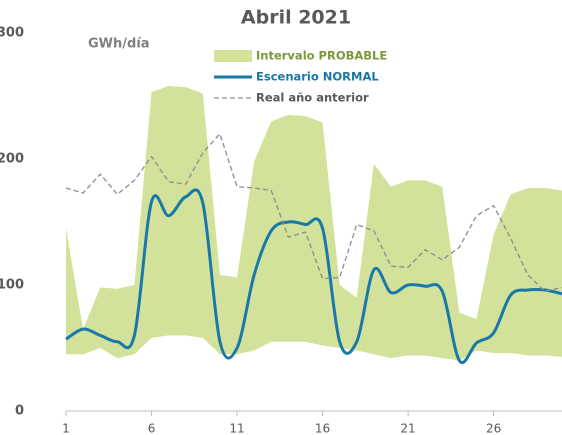  Describe the element at coordinates (317, 77) in the screenshot. I see `legend-label: Escenario NORMAL` at that location.